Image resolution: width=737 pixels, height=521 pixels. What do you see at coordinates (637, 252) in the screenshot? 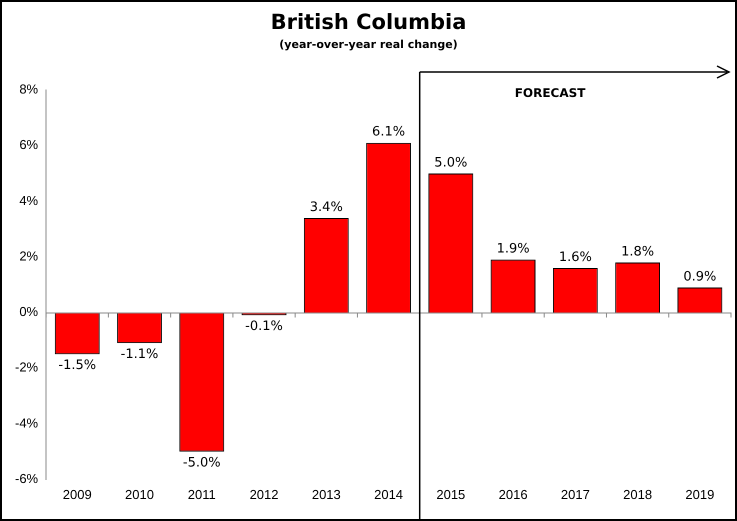
I see `data-label: 1.8%` at bounding box center [637, 252].